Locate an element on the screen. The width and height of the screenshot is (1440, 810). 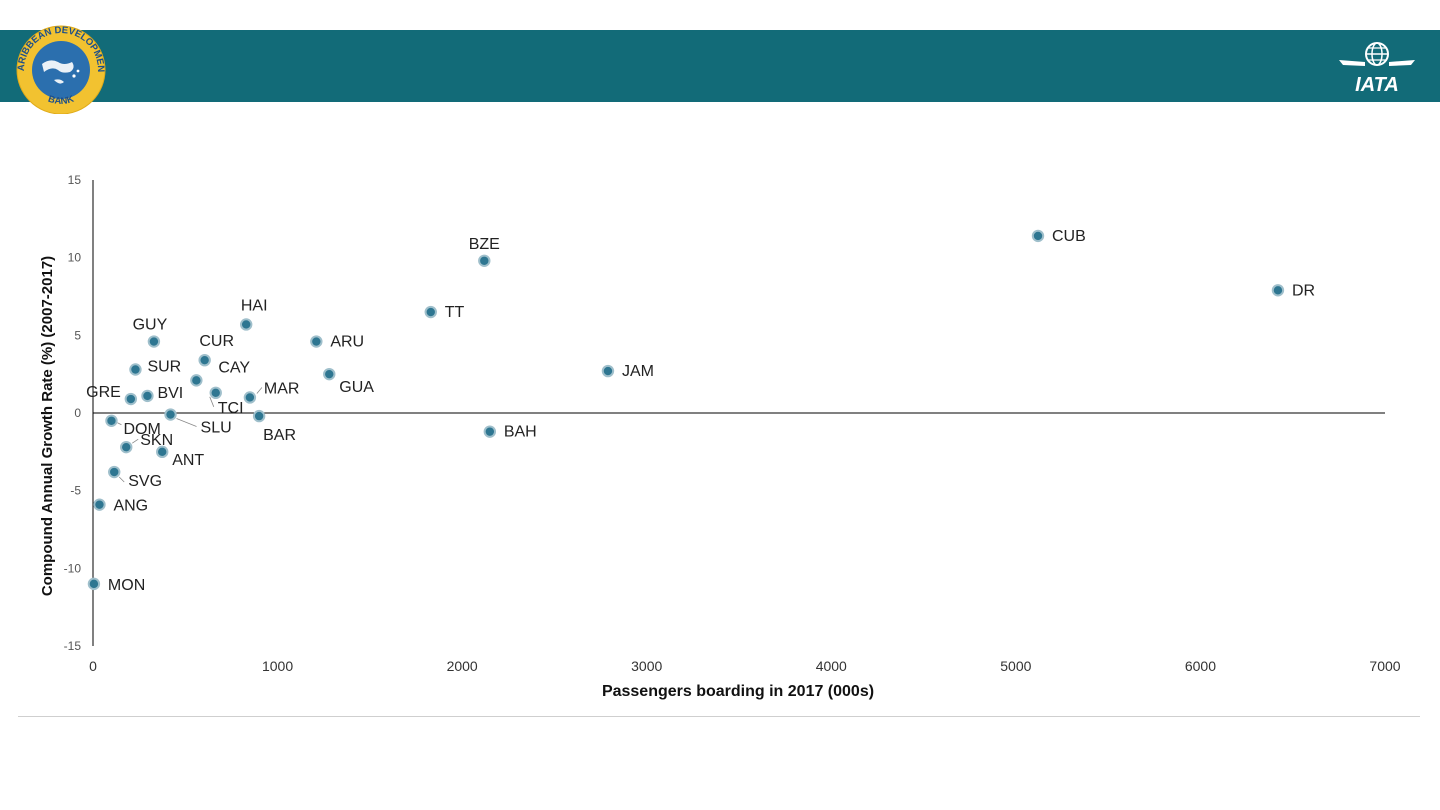
y-tick-label: 15 is located at coordinates (75, 180).